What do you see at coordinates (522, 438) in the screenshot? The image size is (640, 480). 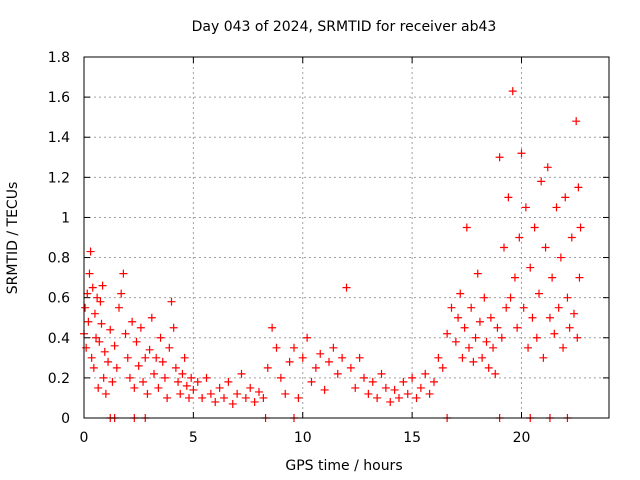 I see `x-tick-label: 20` at bounding box center [522, 438].